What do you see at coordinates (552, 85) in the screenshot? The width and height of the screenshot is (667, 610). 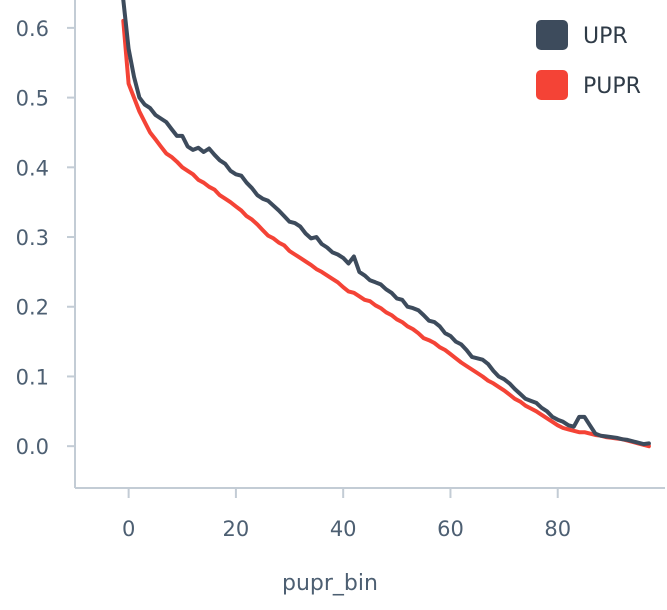 I see `legend-swatch-pupr` at bounding box center [552, 85].